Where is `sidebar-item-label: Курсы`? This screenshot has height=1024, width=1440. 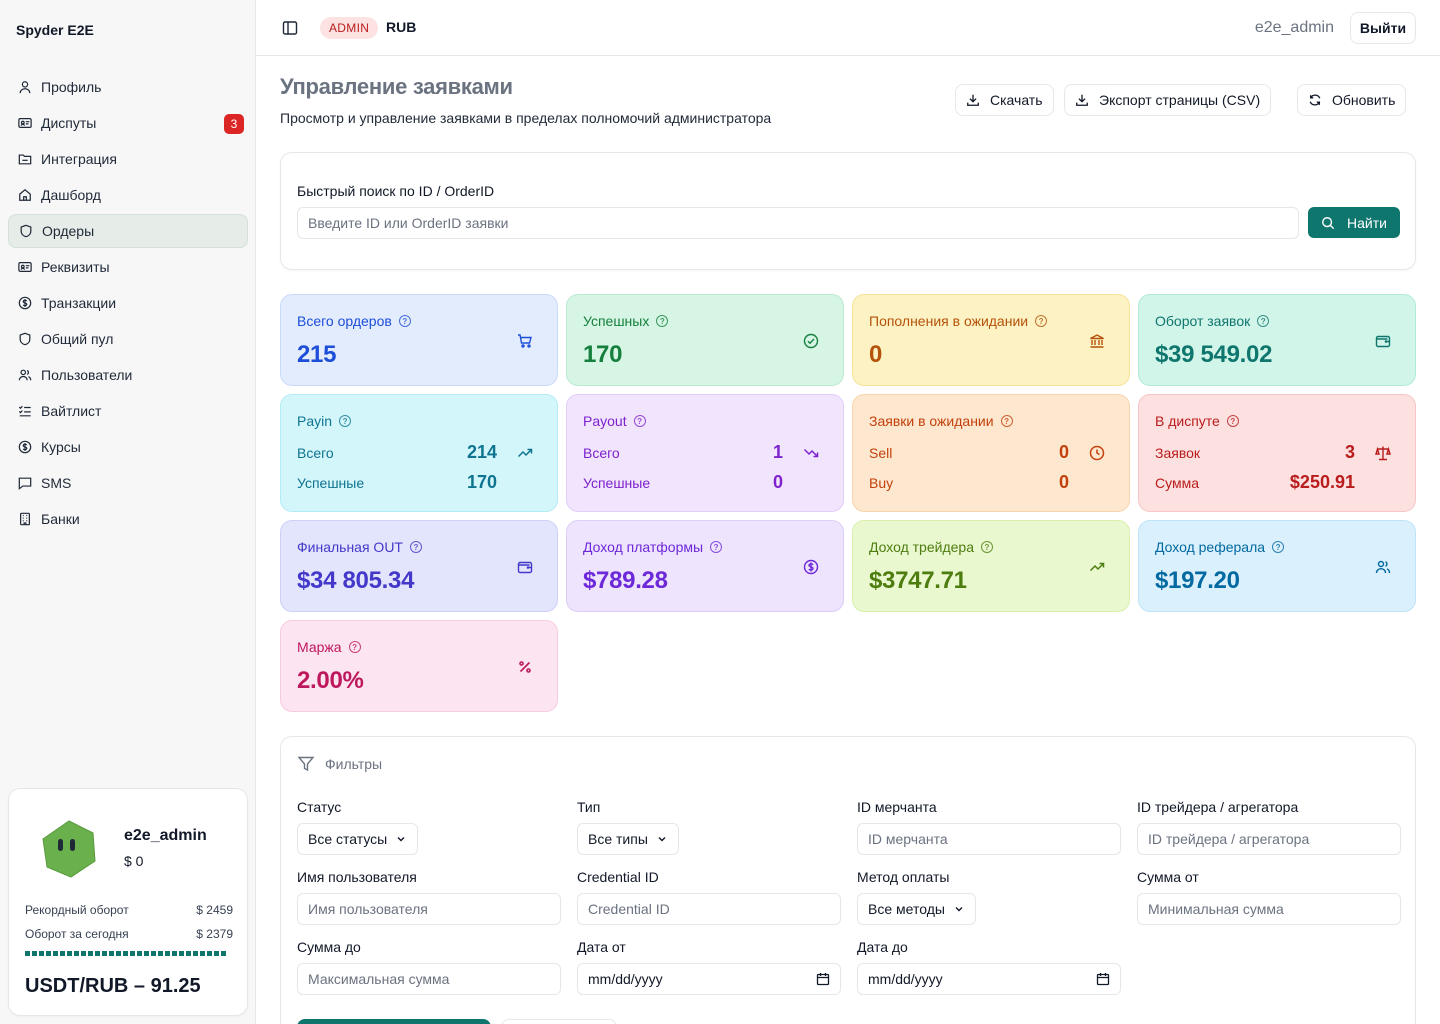 sidebar-item-label: Курсы is located at coordinates (61, 447).